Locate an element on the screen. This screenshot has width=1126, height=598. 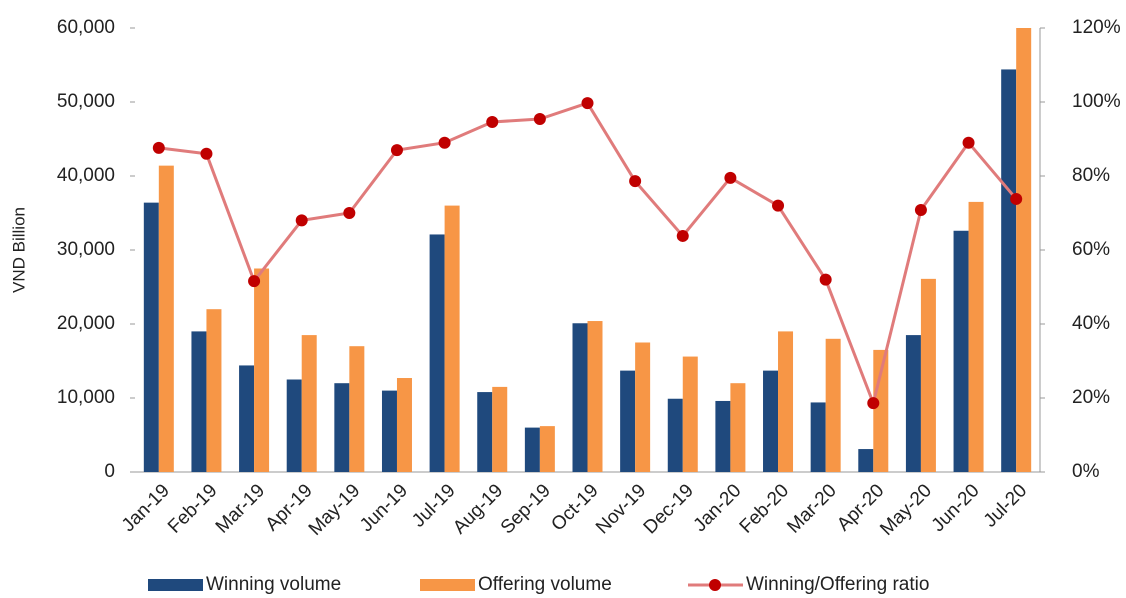
x-tick-label: Sep-19 is located at coordinates (526, 509).